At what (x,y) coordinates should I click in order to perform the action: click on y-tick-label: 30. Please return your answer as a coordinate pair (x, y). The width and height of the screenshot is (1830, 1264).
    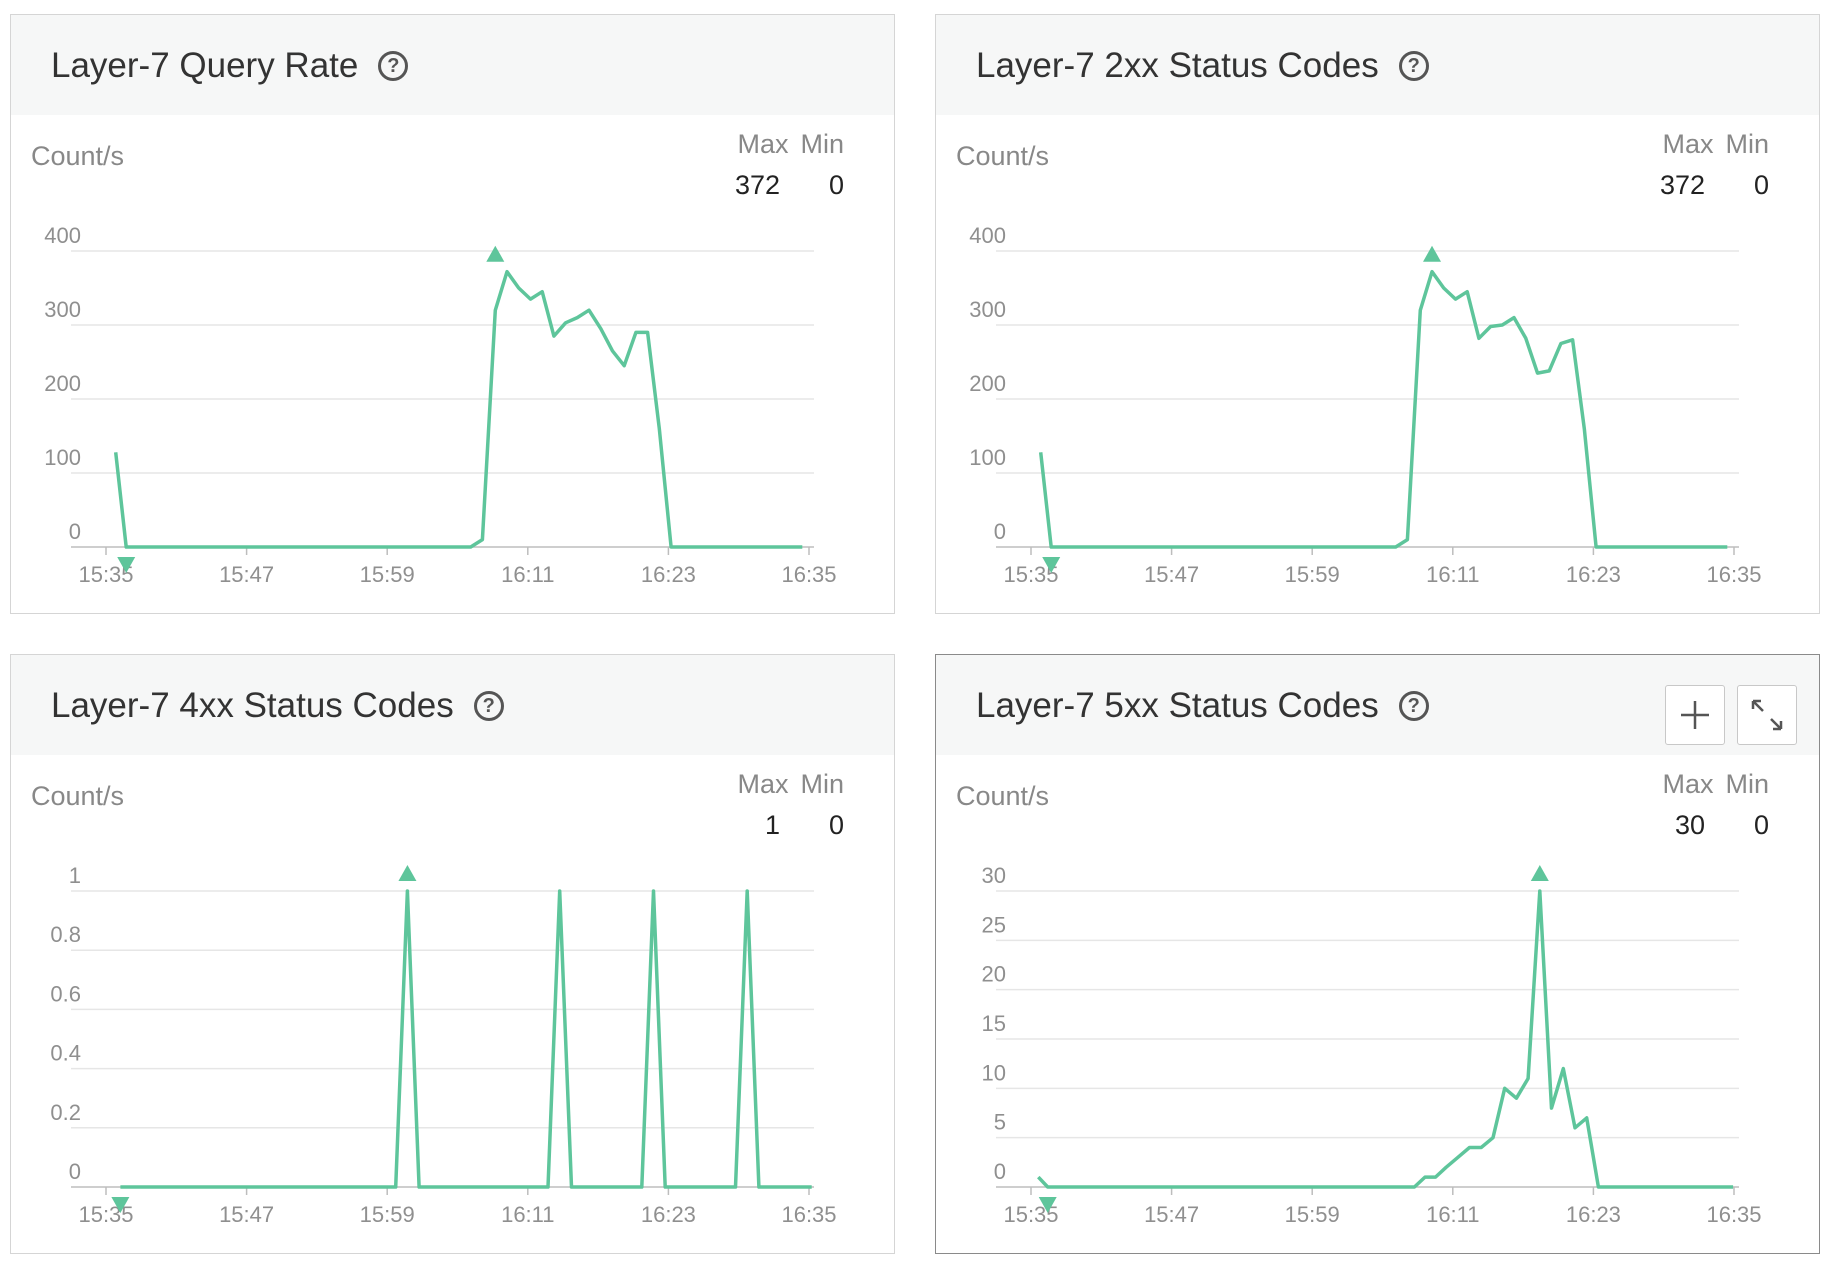
    Looking at the image, I should click on (994, 875).